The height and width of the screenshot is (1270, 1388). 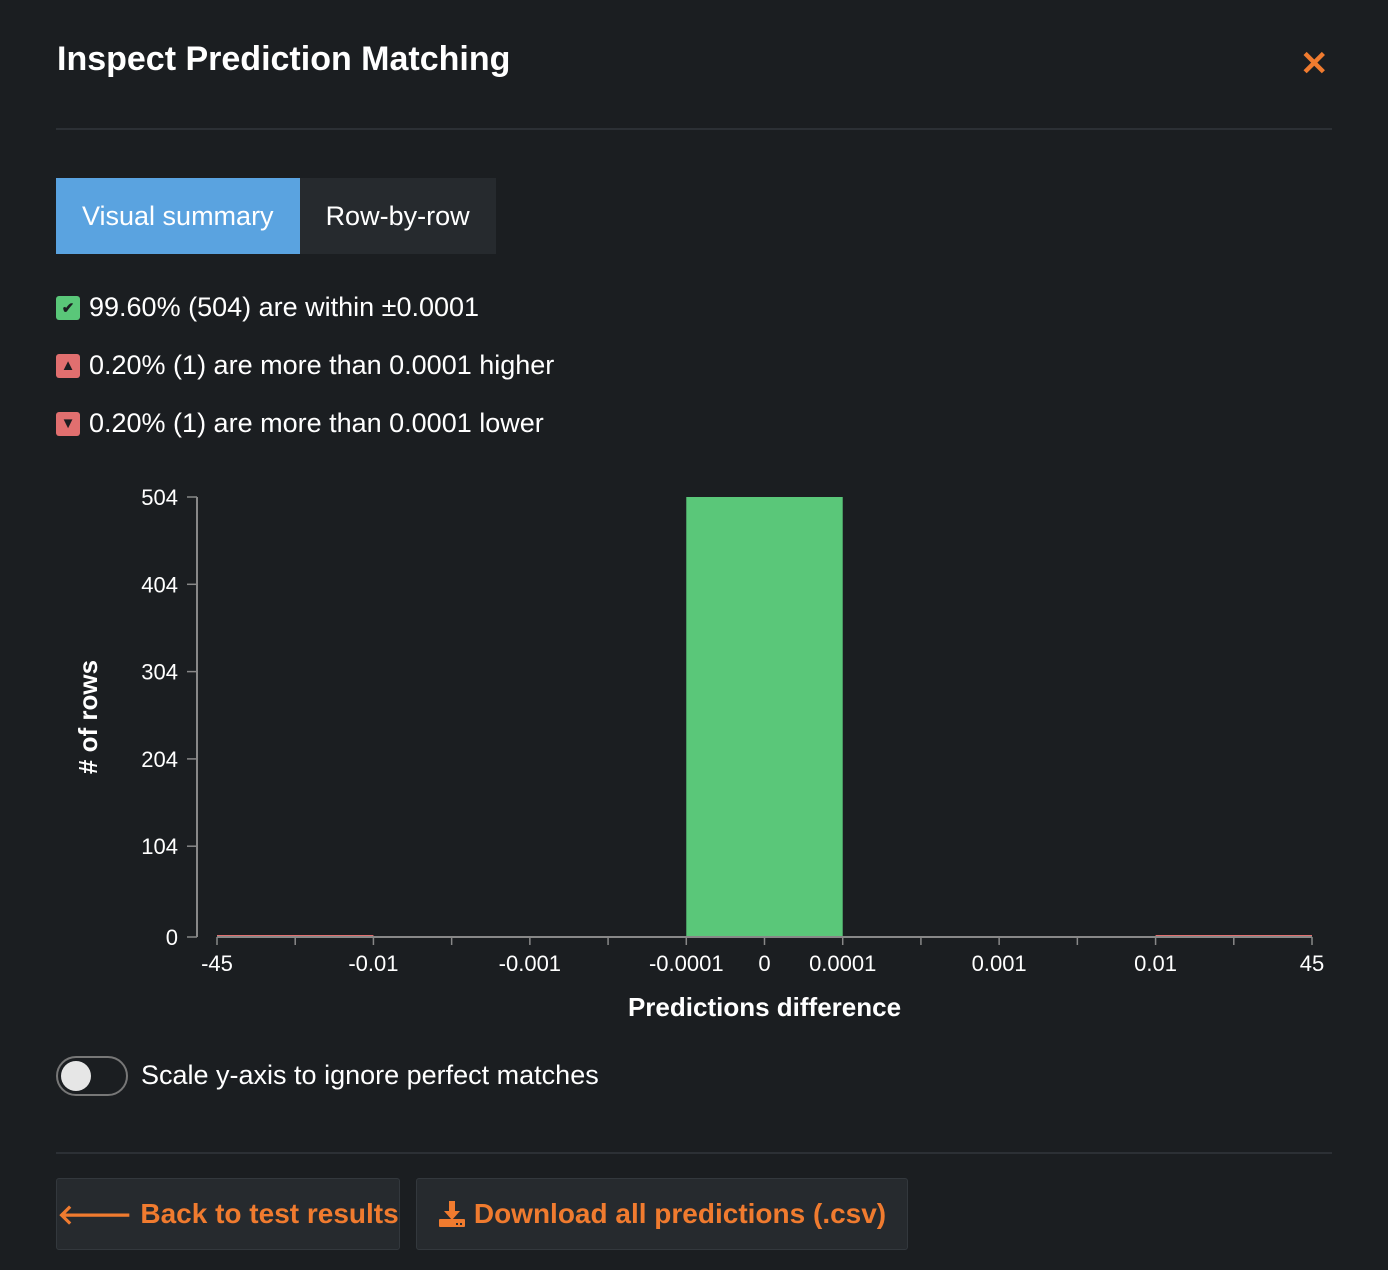 What do you see at coordinates (322, 365) in the screenshot?
I see `stat-text: 0.20% (1) are more than 0.0001 higher` at bounding box center [322, 365].